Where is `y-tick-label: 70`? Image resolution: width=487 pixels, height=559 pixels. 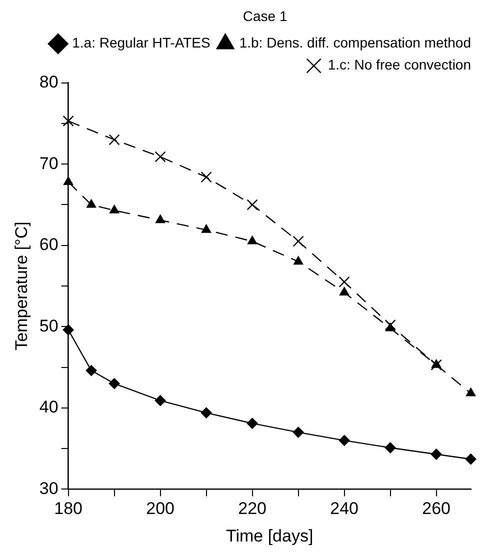
y-tick-label: 70 is located at coordinates (48, 163).